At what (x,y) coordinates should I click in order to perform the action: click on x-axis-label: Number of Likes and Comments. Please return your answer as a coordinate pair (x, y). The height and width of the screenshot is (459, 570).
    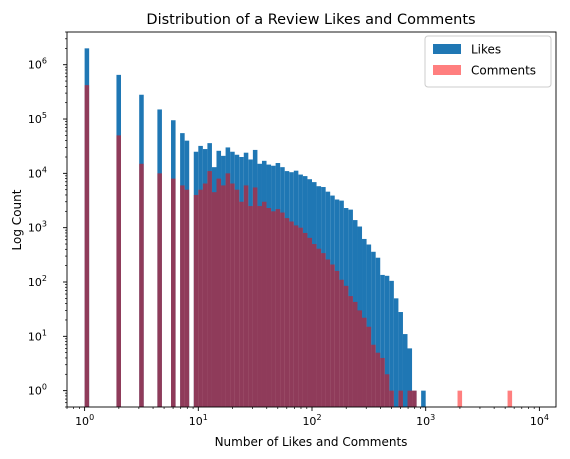
    Looking at the image, I should click on (311, 442).